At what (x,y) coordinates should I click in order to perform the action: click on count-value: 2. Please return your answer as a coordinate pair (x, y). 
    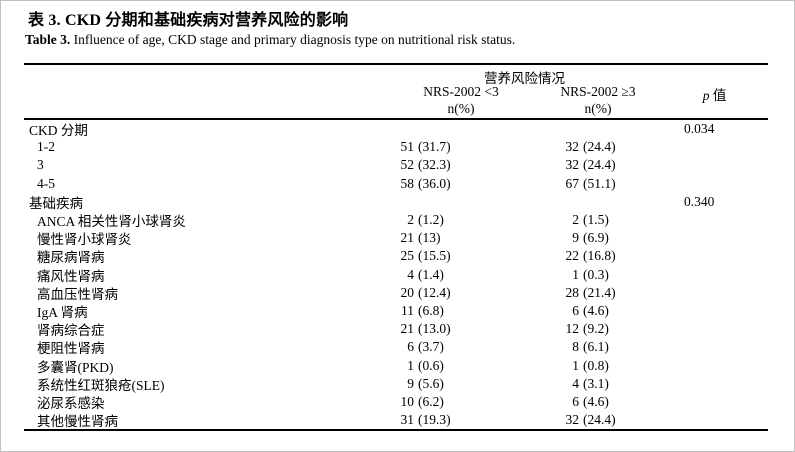
    Looking at the image, I should click on (575, 220).